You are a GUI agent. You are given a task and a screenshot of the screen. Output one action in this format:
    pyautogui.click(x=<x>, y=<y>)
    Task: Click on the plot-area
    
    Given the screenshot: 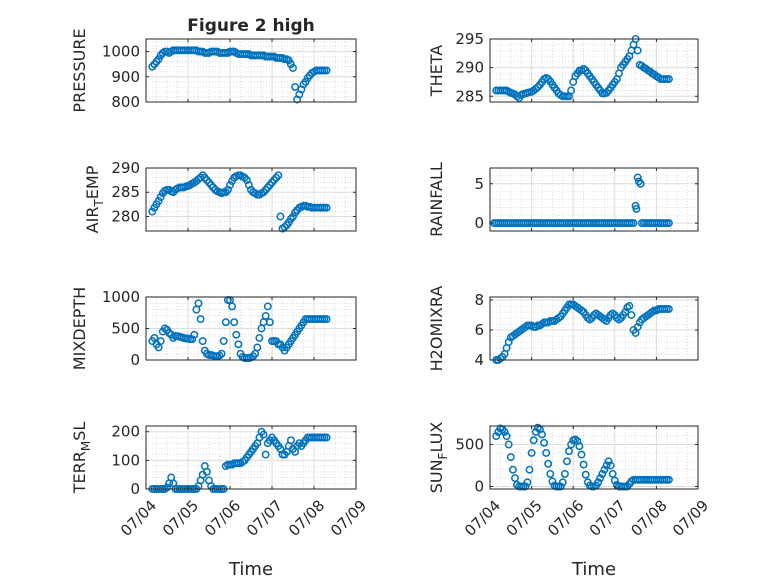 What is the action you would take?
    pyautogui.click(x=251, y=199)
    